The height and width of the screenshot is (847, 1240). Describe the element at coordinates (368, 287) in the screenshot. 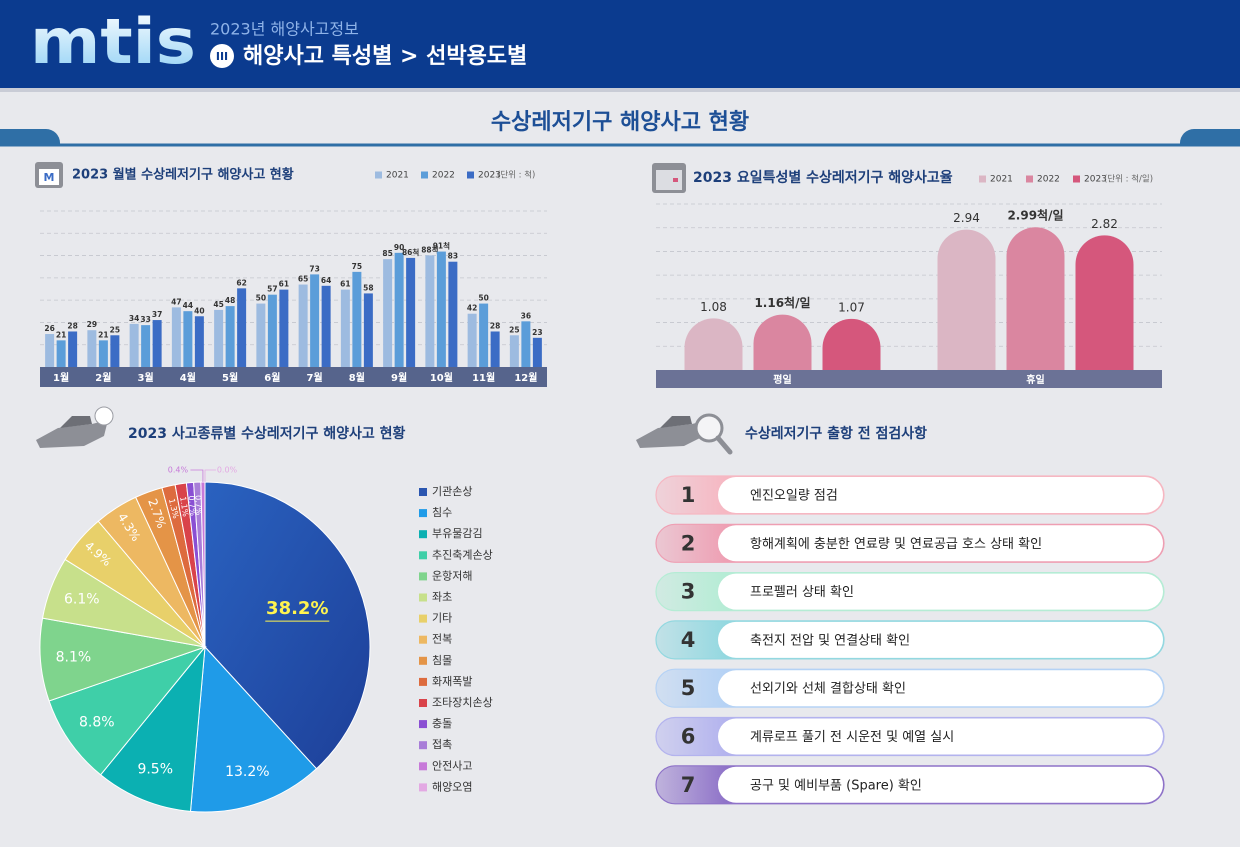

I see `value-label: 58` at that location.